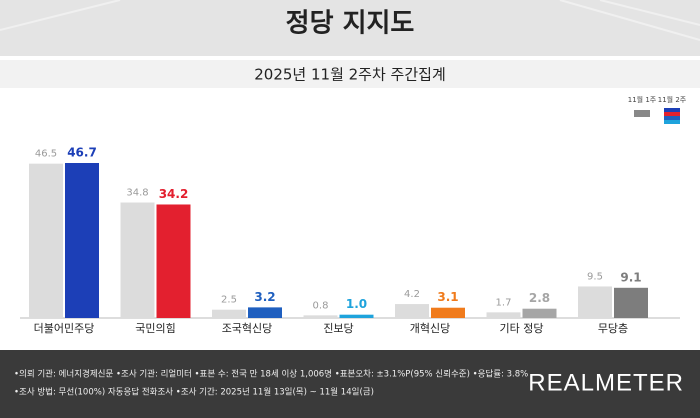 Image resolution: width=700 pixels, height=418 pixels. What do you see at coordinates (338, 328) in the screenshot?
I see `x-tick-label: 진보당` at bounding box center [338, 328].